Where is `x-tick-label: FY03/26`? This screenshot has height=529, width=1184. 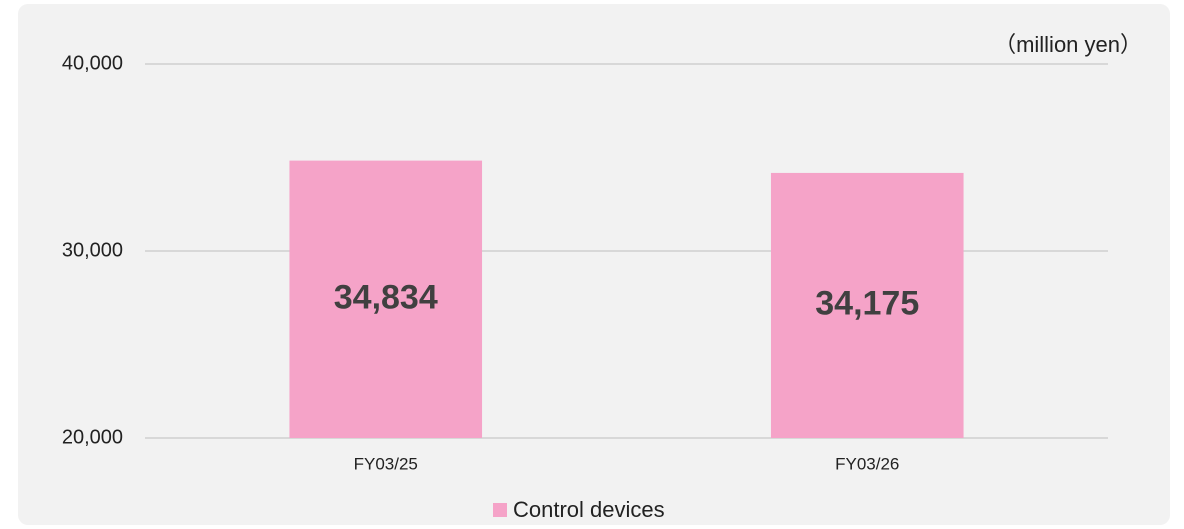
x-tick-label: FY03/26 is located at coordinates (867, 463).